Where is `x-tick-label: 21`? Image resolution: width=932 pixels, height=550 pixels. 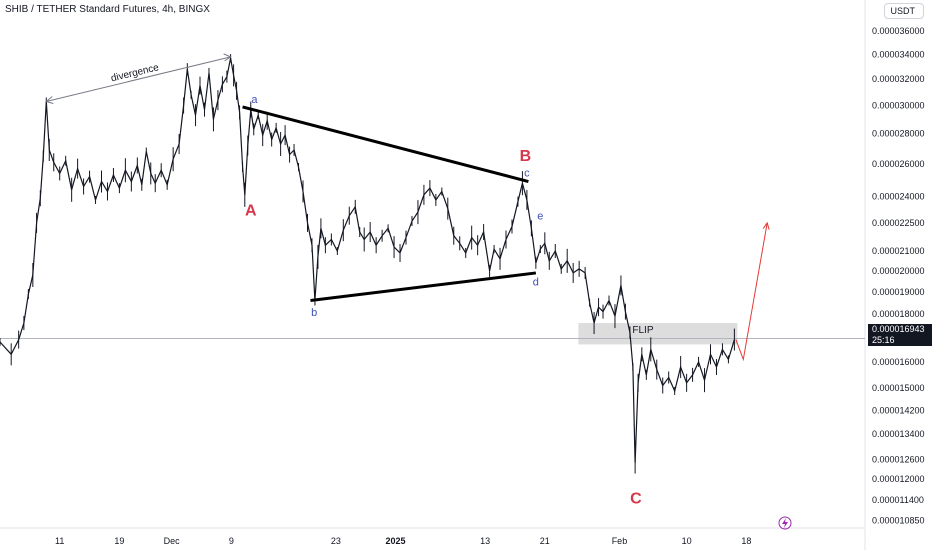 x-tick-label: 21 is located at coordinates (545, 541).